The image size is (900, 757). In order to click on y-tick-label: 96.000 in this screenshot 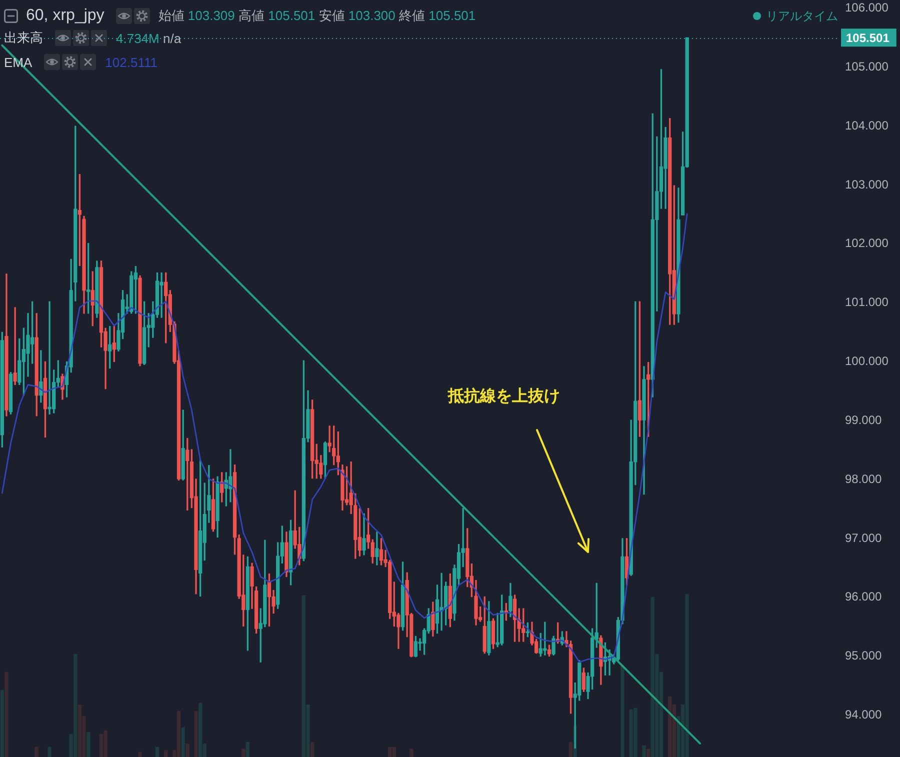, I will do `click(863, 597)`.